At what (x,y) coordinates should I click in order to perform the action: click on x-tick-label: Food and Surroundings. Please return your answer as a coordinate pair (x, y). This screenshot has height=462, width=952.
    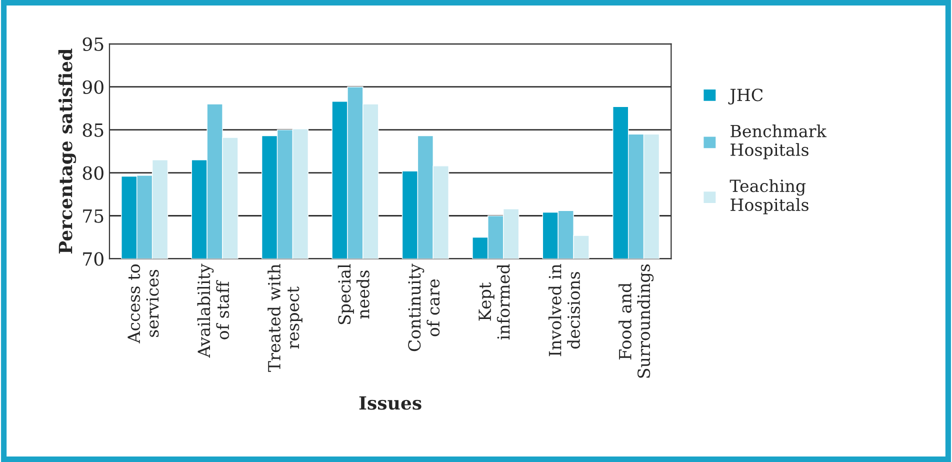
    Looking at the image, I should click on (636, 321).